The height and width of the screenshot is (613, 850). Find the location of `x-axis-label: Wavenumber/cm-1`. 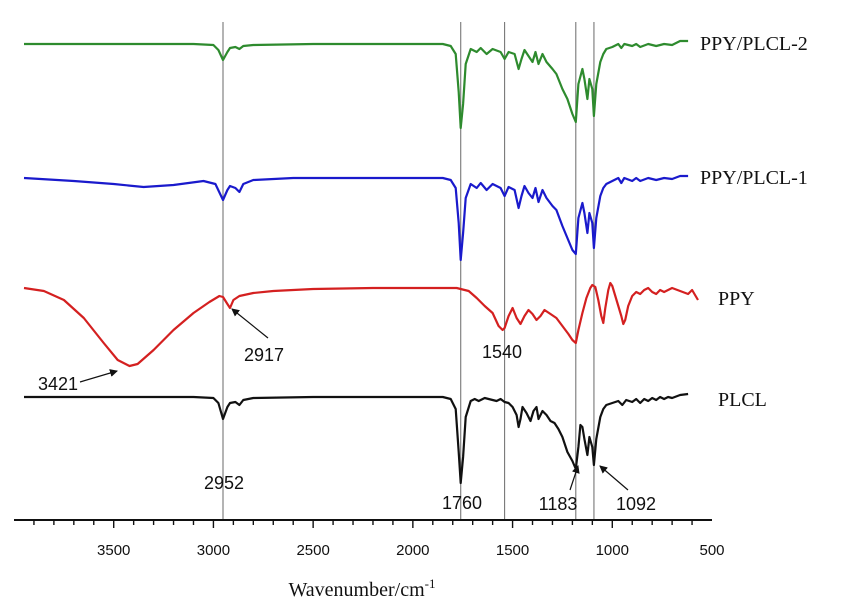

x-axis-label: Wavenumber/cm-1 is located at coordinates (362, 588).